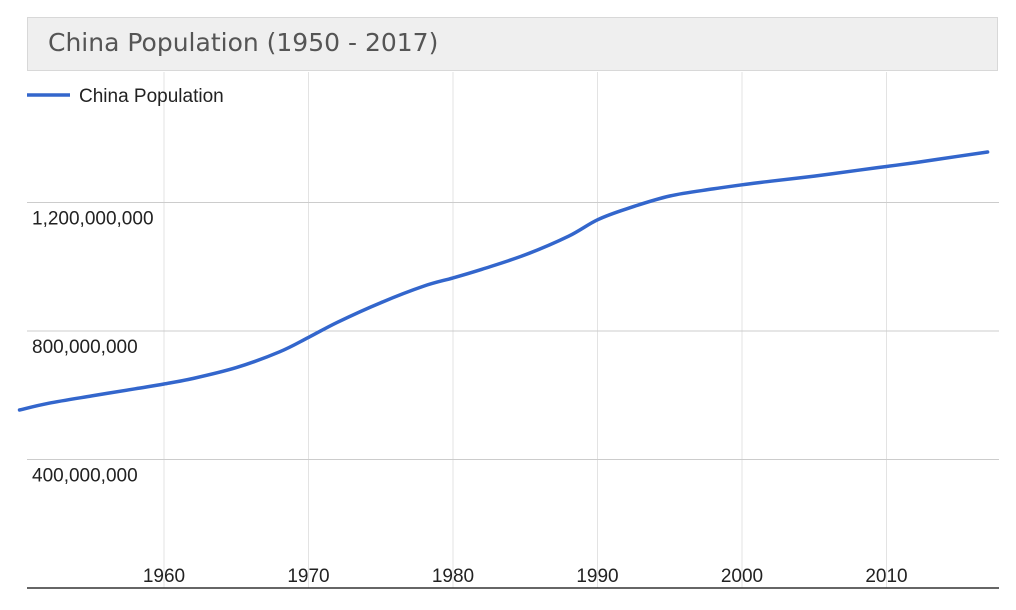  What do you see at coordinates (164, 576) in the screenshot?
I see `x-tick-label: 1960` at bounding box center [164, 576].